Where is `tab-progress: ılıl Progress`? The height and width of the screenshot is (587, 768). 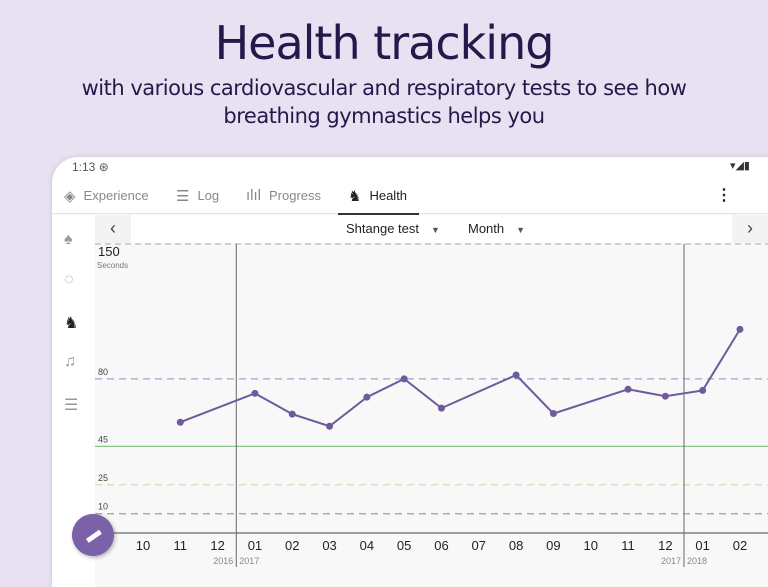
tab-progress: ılıl Progress is located at coordinates (283, 195).